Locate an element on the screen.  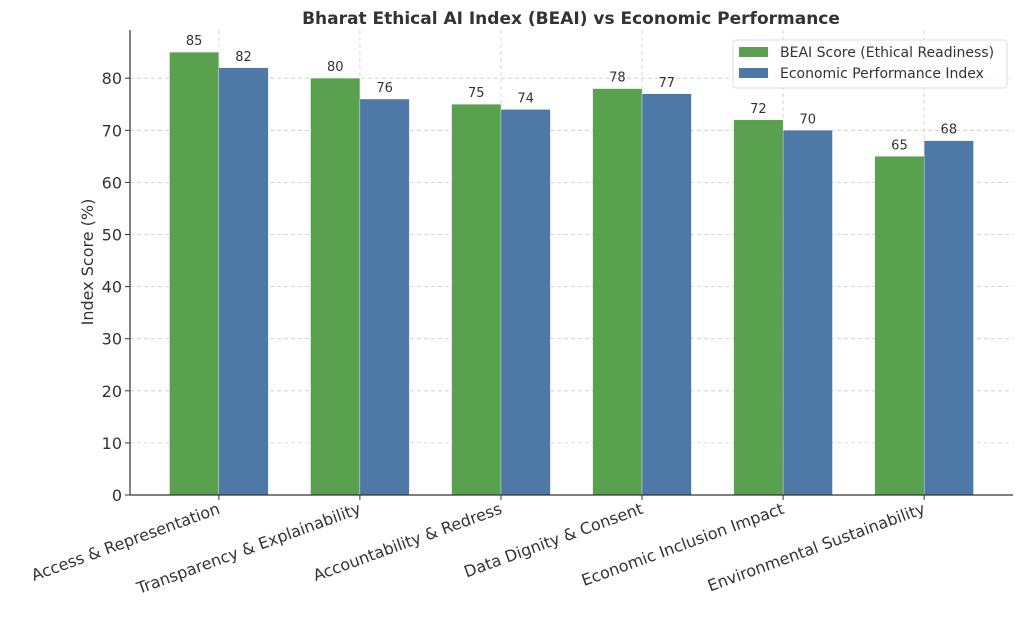
data-label: 70 is located at coordinates (807, 119).